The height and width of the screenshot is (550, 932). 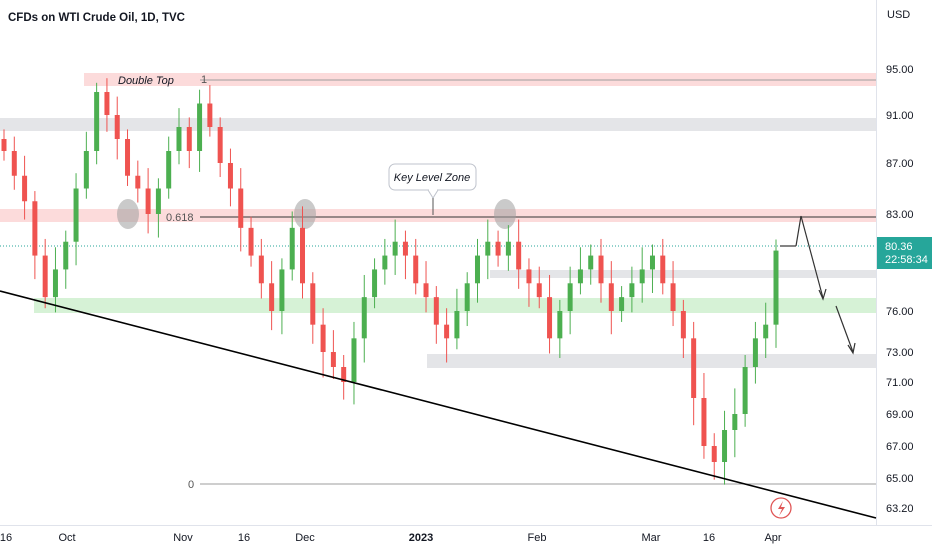 What do you see at coordinates (432, 178) in the screenshot?
I see `key-level-label: Key Level Zone` at bounding box center [432, 178].